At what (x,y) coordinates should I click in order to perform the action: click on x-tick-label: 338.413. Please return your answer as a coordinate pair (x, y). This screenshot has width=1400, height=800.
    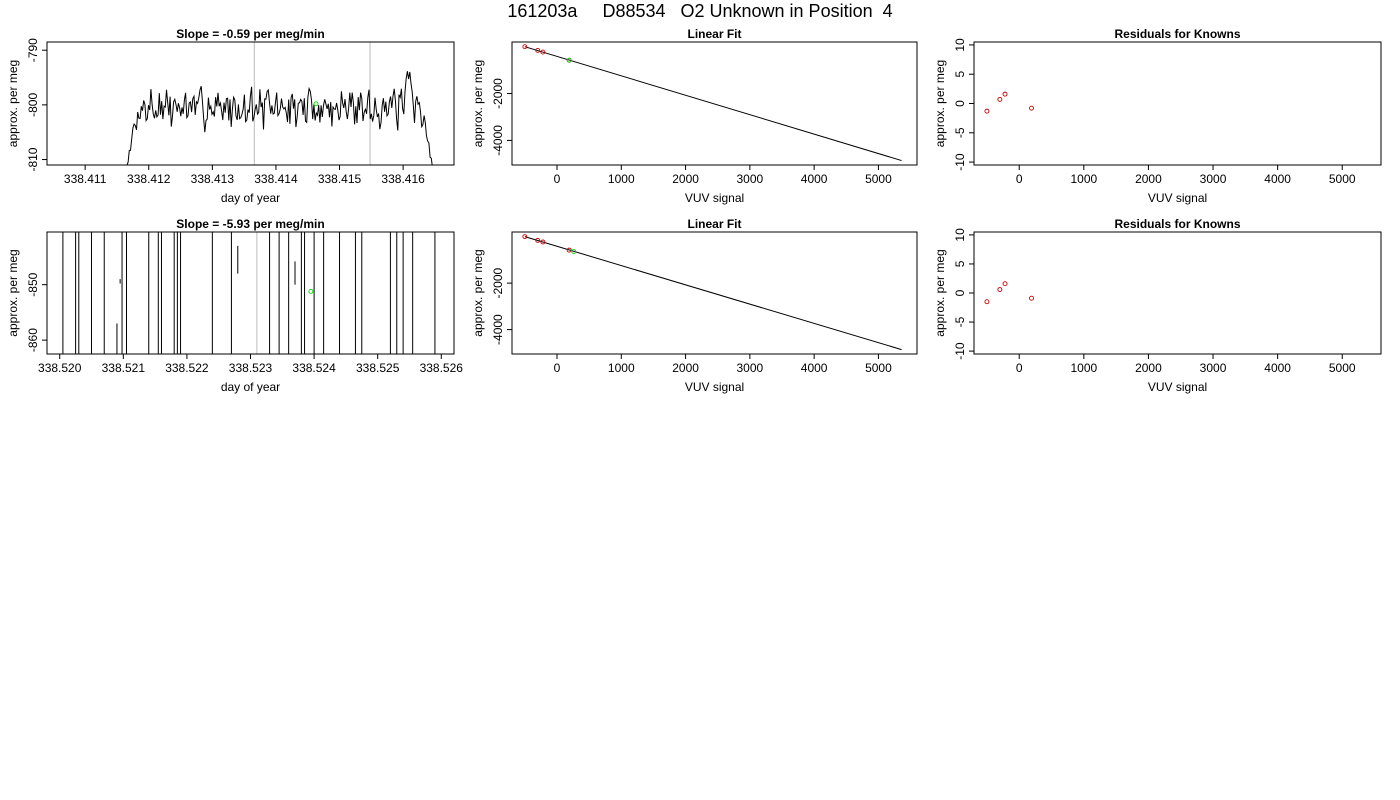
    Looking at the image, I should click on (213, 179).